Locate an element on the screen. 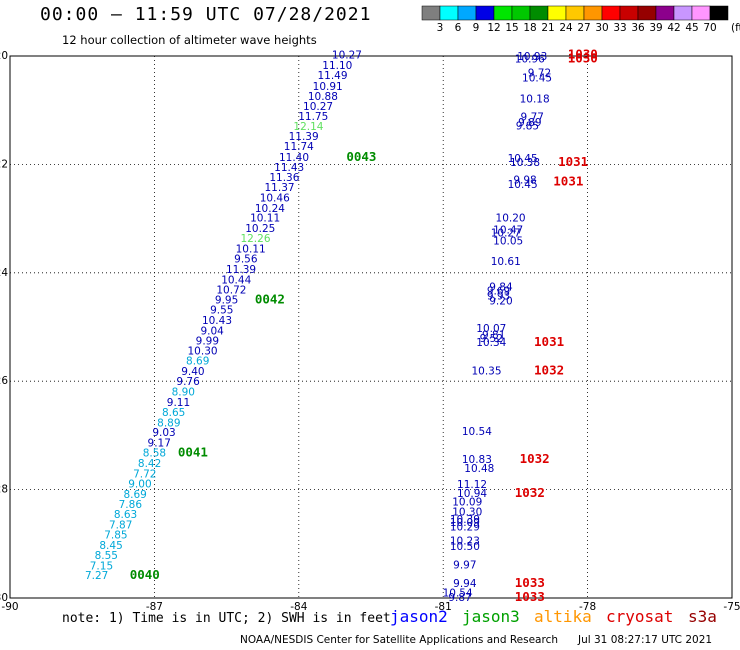  colorbar-tick-label: 30 is located at coordinates (601, 28).